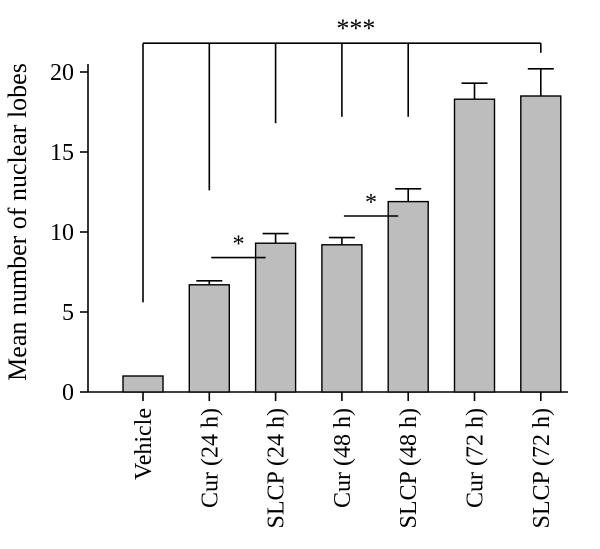 Image resolution: width=600 pixels, height=549 pixels. Describe the element at coordinates (144, 444) in the screenshot. I see `x-tick-label: Vehicle` at that location.